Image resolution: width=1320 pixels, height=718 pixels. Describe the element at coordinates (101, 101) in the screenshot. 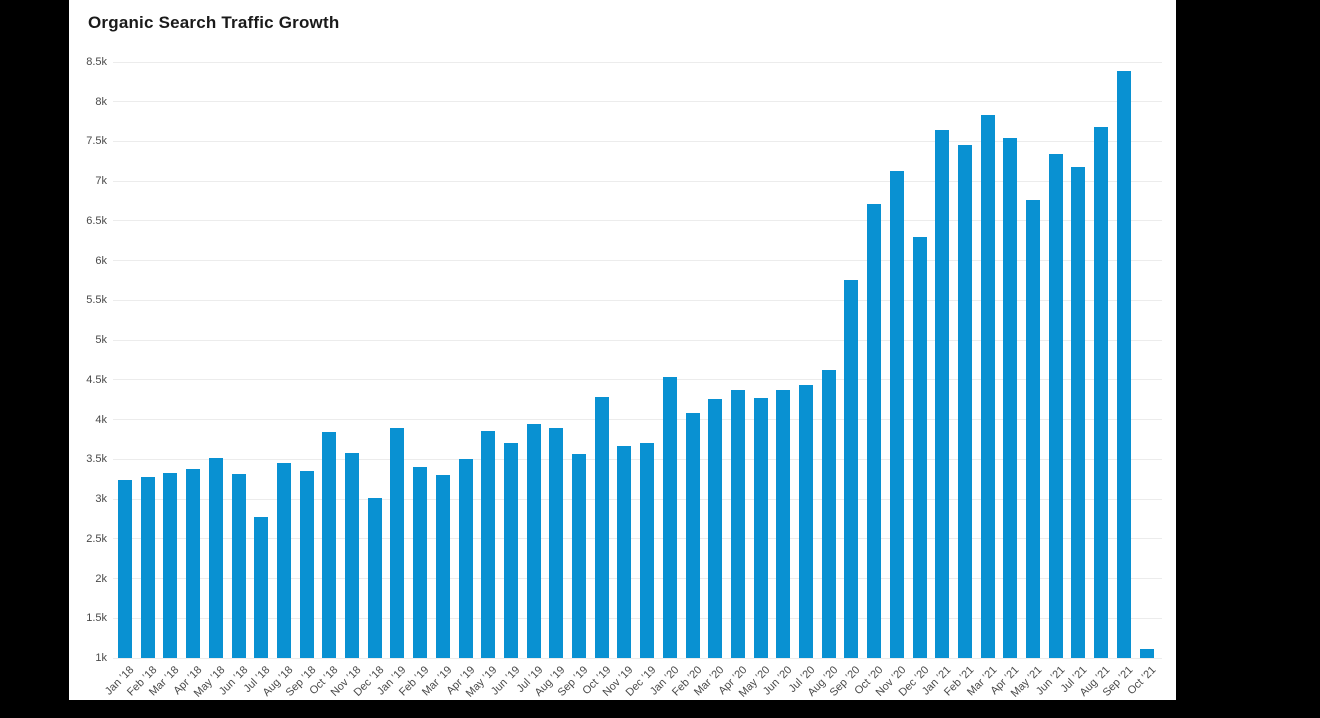

I see `y-axis-label: 8k` at that location.